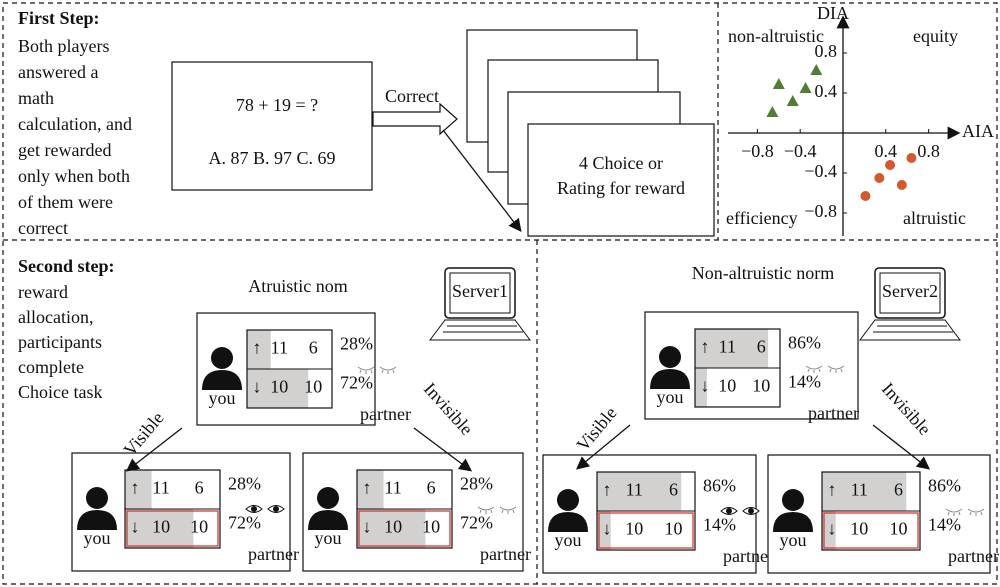  I want to click on arrow-label: Correct, so click(412, 96).